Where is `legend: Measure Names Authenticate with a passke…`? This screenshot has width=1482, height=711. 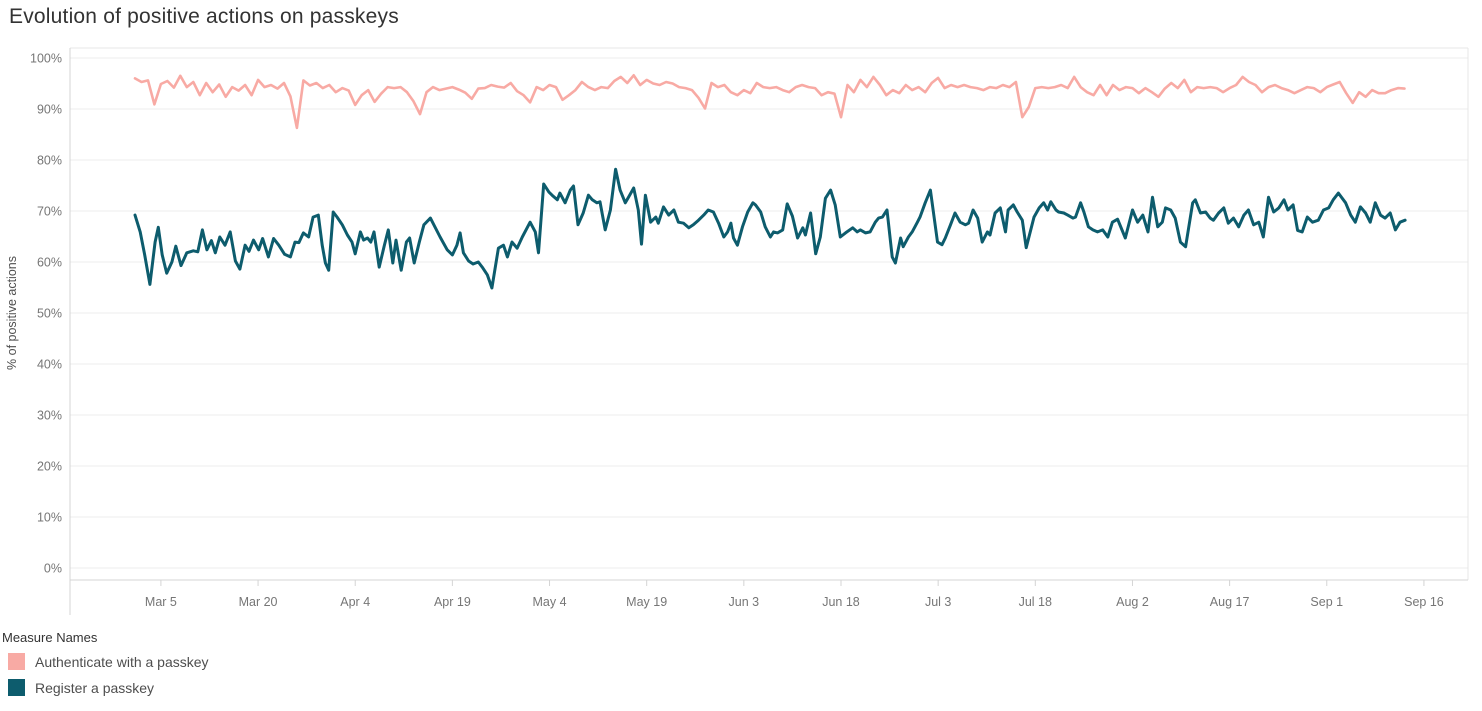
legend: Measure Names Authenticate with a passke… is located at coordinates (105, 667).